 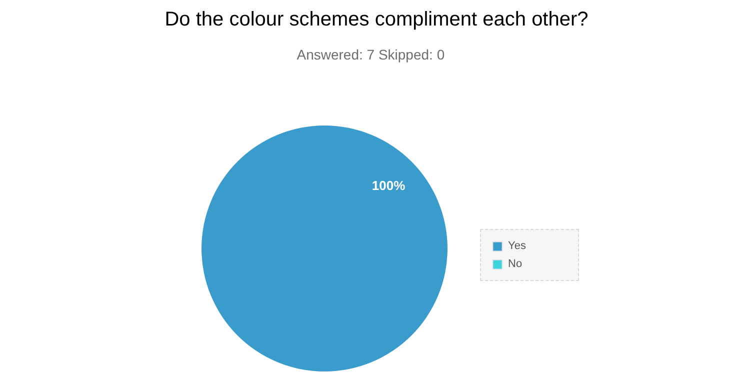 I want to click on legend-label: Yes, so click(x=517, y=246).